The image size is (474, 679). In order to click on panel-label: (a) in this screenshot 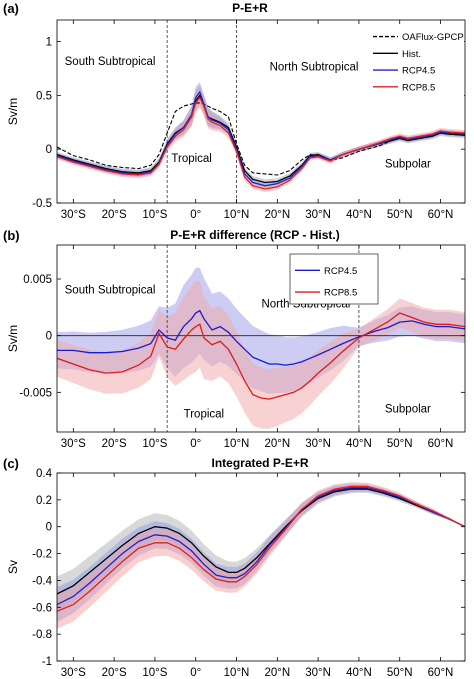, I will do `click(11, 8)`.